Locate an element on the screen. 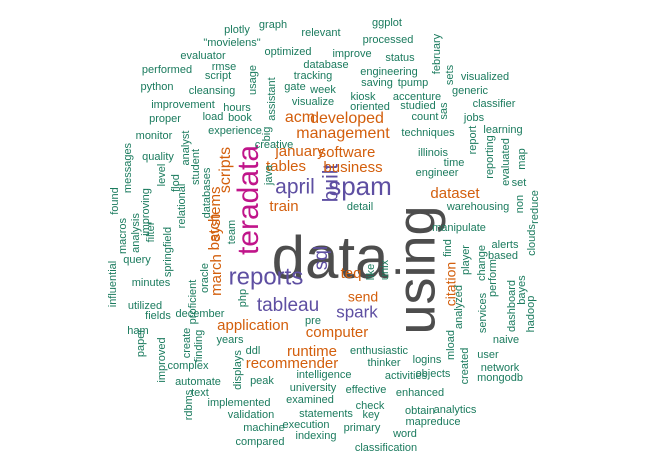  cloud-word: messages is located at coordinates (128, 167).